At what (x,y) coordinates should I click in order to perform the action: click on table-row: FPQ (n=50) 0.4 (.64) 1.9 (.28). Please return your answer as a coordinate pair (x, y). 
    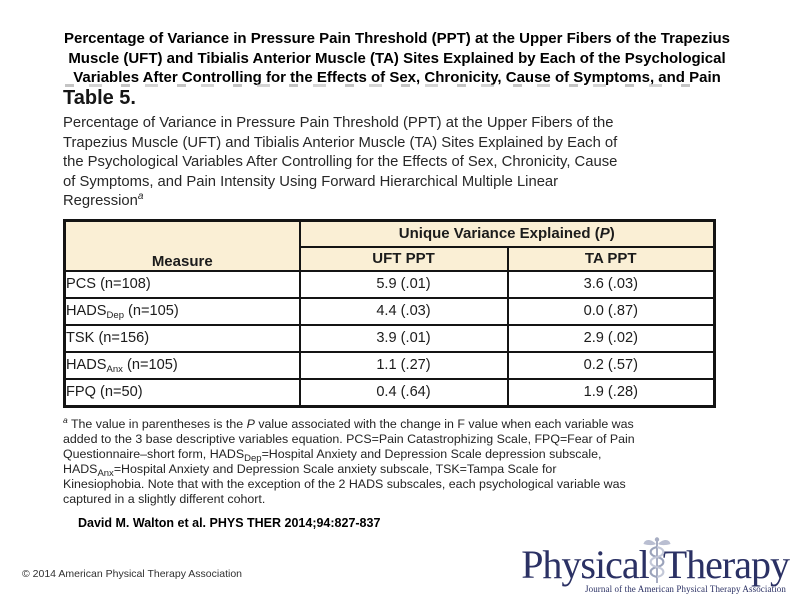
    Looking at the image, I should click on (389, 392).